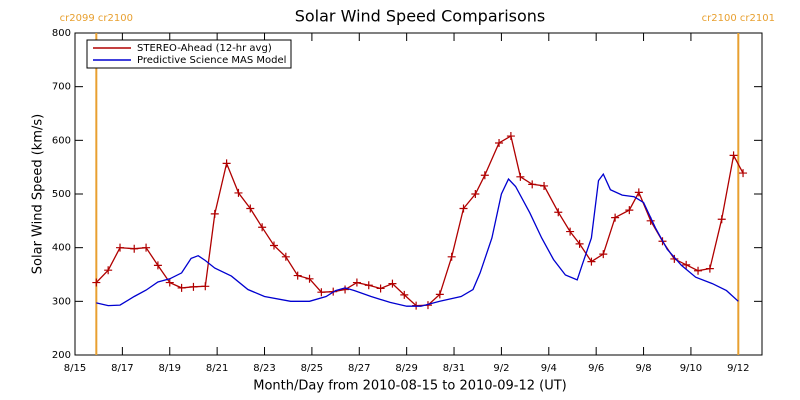  I want to click on y-tick-label: 500, so click(61, 194).